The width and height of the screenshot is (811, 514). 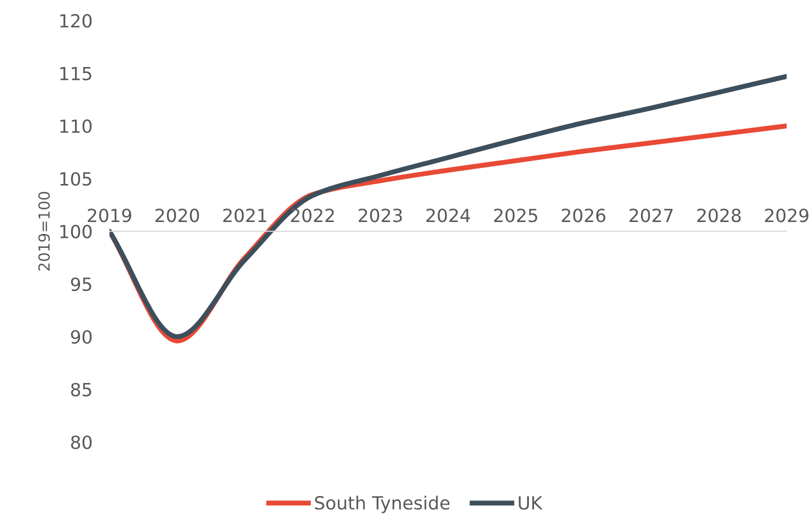 What do you see at coordinates (448, 215) in the screenshot?
I see `x-tick-label: 2024` at bounding box center [448, 215].